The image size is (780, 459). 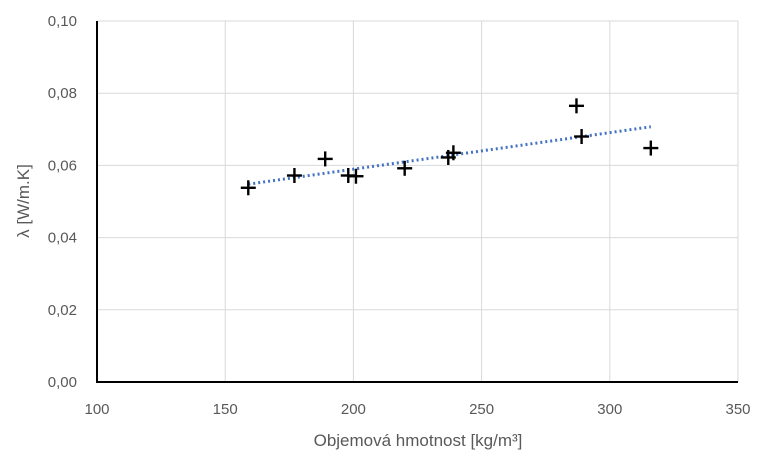 I want to click on trendline-layer, so click(x=450, y=155).